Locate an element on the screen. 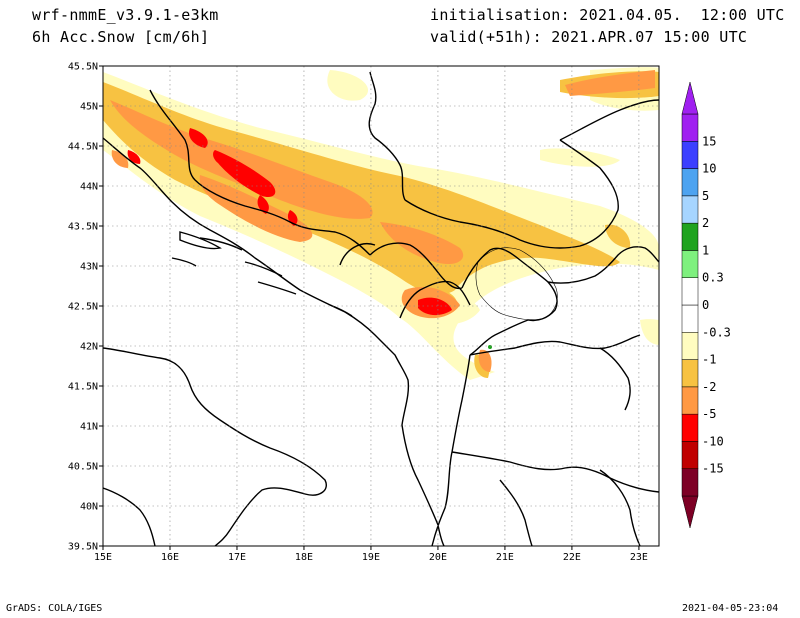 Image resolution: width=800 pixels, height=618 pixels. footer-timestamp: 2021-04-05-23:04 is located at coordinates (730, 608).